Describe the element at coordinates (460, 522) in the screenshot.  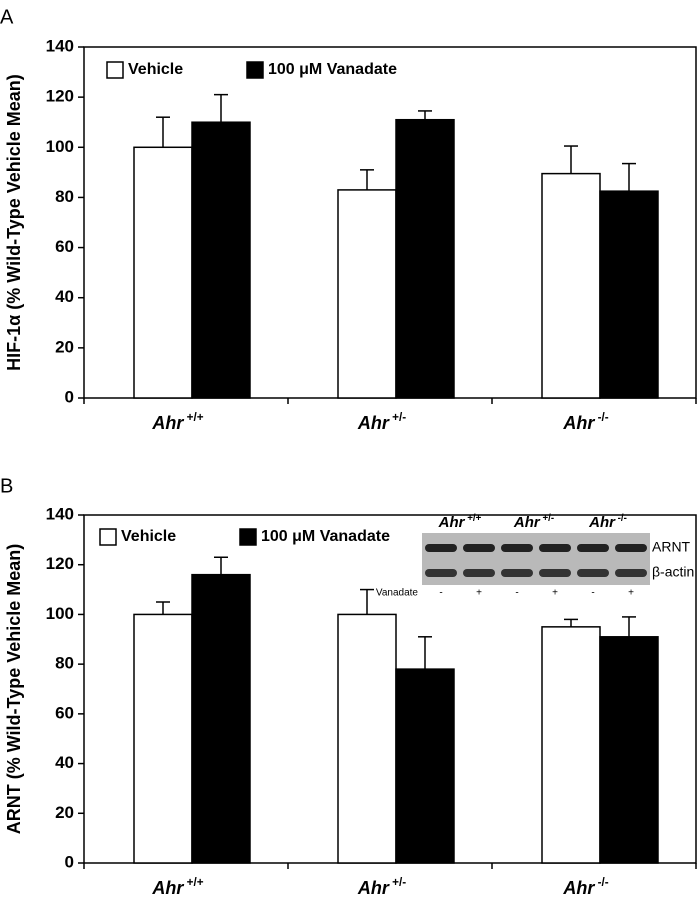
I see `inset-genotype: Ahr +/+` at that location.